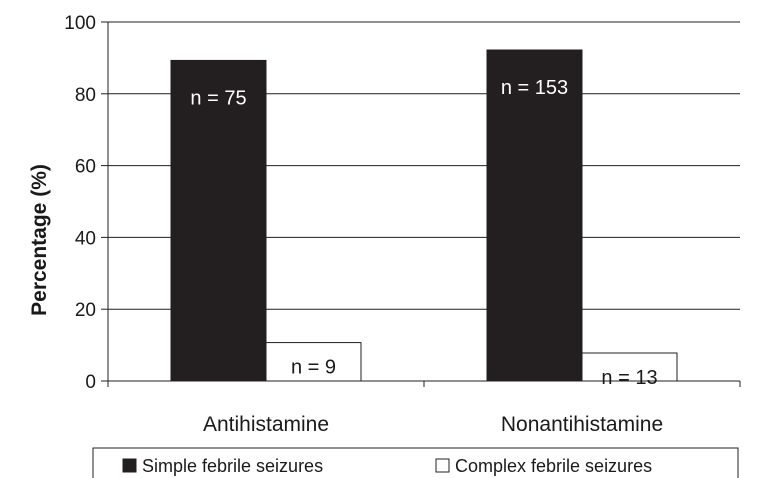 The height and width of the screenshot is (478, 760). What do you see at coordinates (39, 240) in the screenshot?
I see `y-axis-label: Percentage (%)` at bounding box center [39, 240].